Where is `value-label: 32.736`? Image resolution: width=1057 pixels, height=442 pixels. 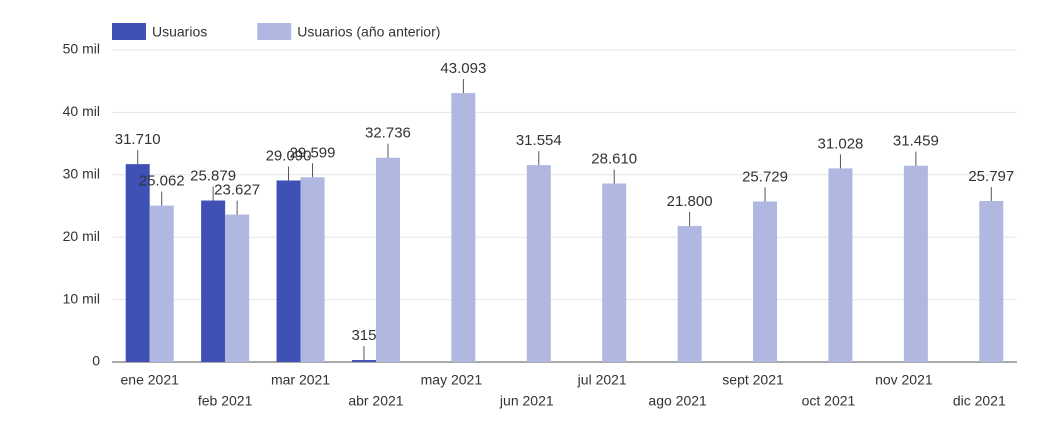
value-label: 32.736 is located at coordinates (388, 133).